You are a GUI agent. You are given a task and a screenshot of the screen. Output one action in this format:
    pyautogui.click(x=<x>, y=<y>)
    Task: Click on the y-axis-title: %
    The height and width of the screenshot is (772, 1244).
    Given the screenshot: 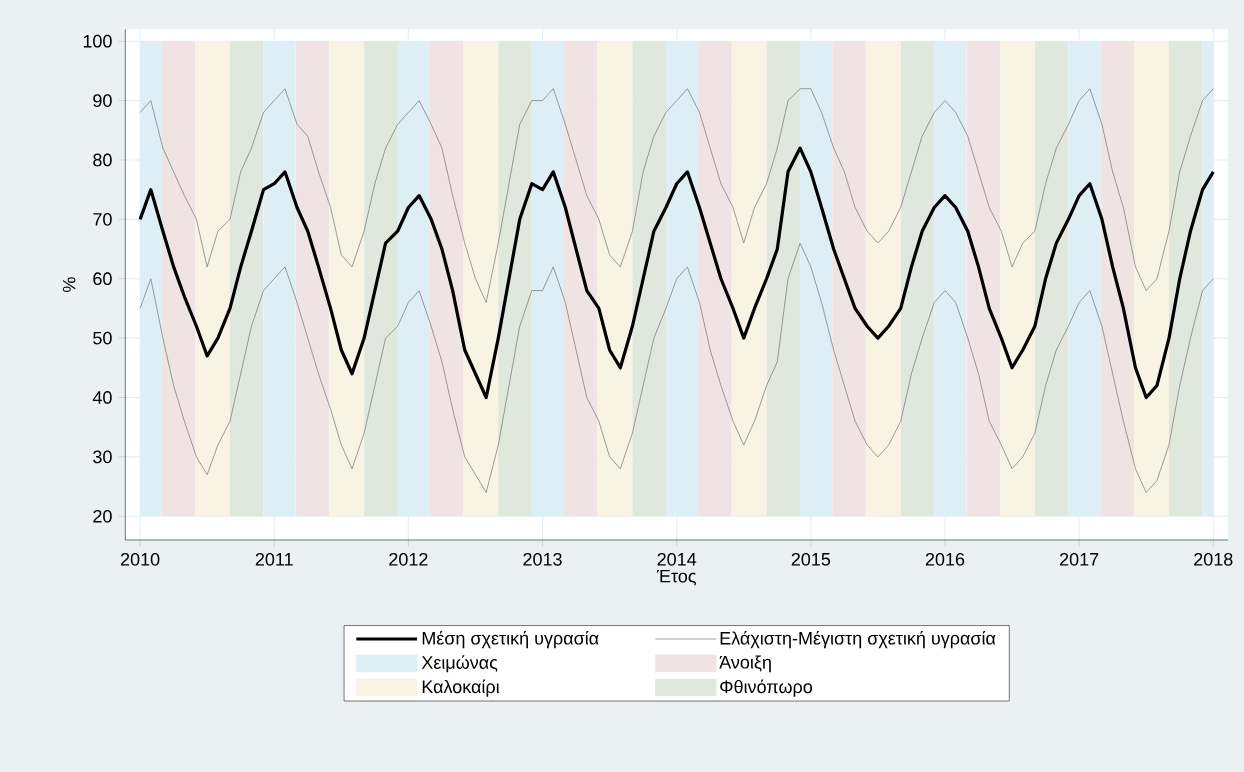 What is the action you would take?
    pyautogui.click(x=69, y=285)
    